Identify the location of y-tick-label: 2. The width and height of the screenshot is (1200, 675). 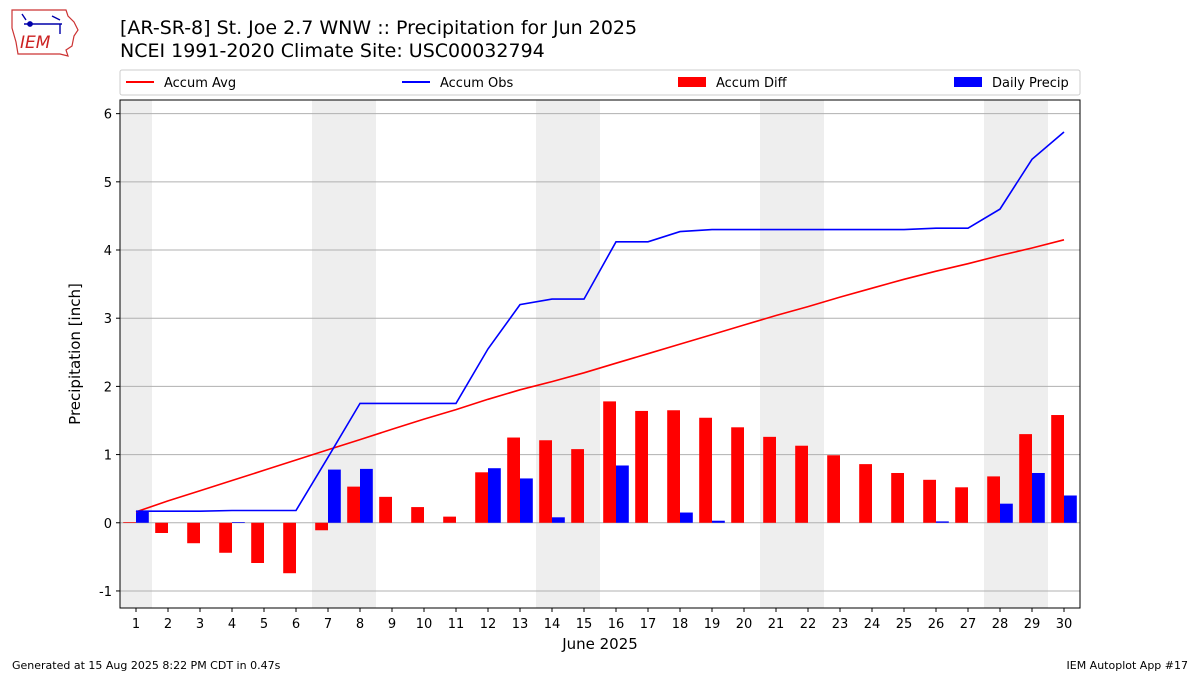
(108, 387).